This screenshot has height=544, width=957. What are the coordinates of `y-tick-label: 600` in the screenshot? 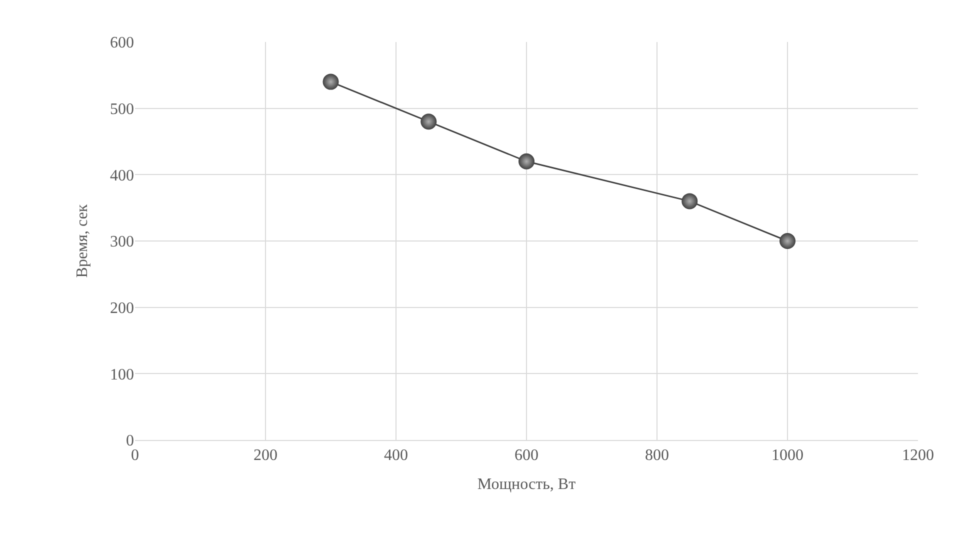 It's located at (122, 43).